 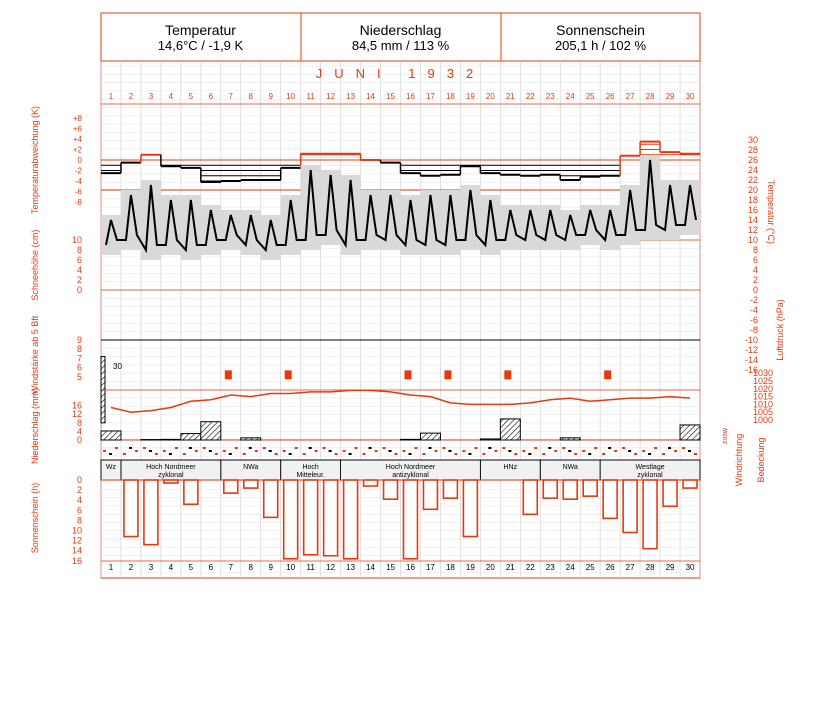 What do you see at coordinates (350, 96) in the screenshot?
I see `day-label-top: 13` at bounding box center [350, 96].